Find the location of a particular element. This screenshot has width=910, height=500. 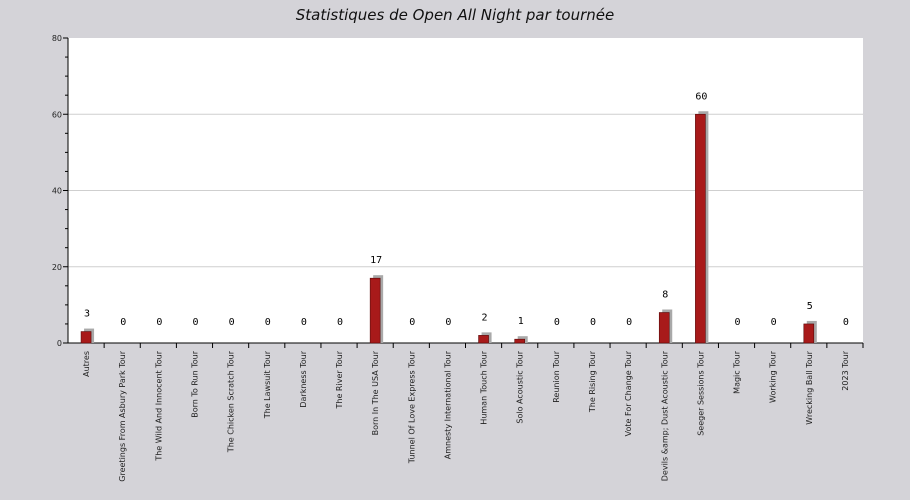

x-tick-label: Vote For Change Tour is located at coordinates (628, 393).